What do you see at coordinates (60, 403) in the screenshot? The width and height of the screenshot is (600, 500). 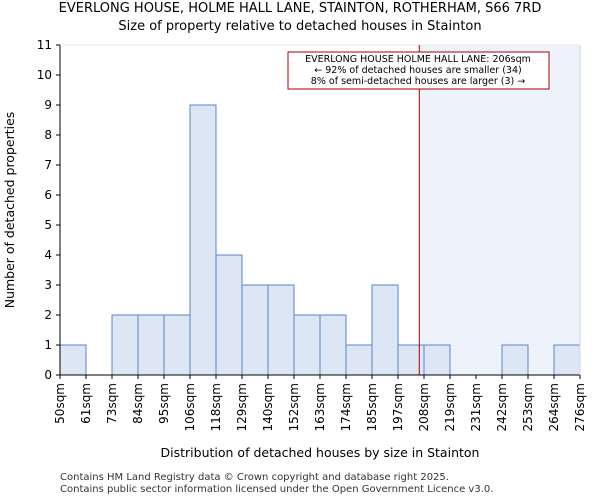 I see `x-tick-label: 50sqm` at bounding box center [60, 403].